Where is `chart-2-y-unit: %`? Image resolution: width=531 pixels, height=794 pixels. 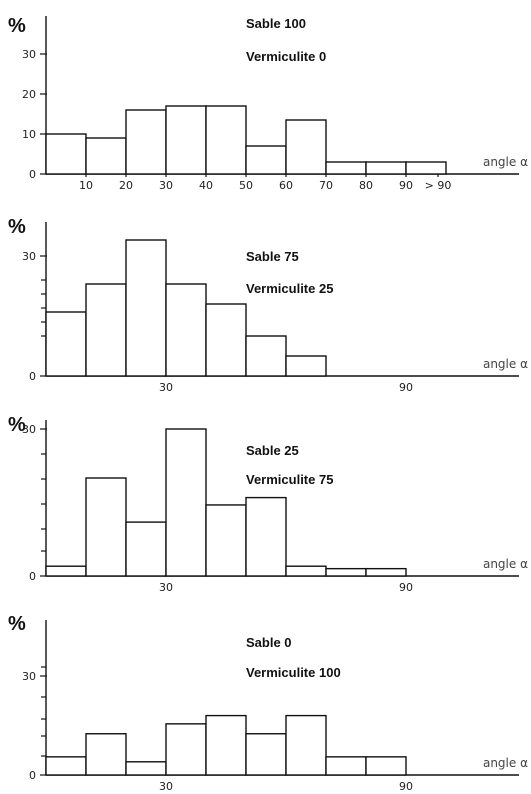 chart-2-y-unit: % is located at coordinates (17, 227).